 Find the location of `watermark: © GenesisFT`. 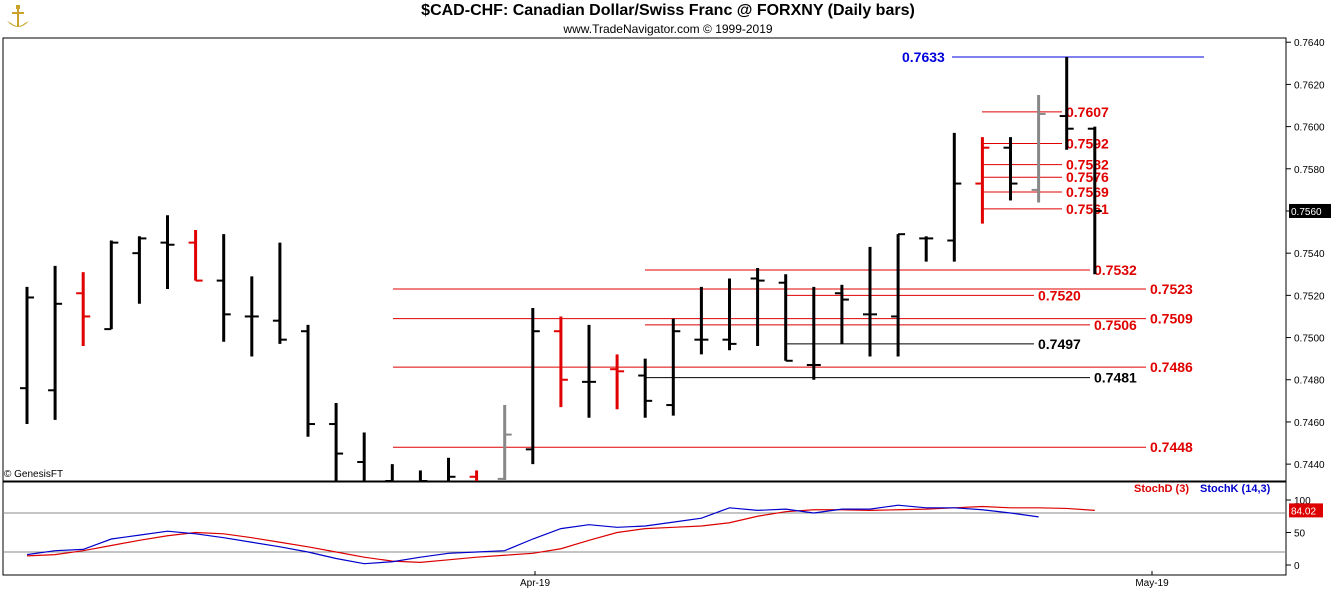

watermark: © GenesisFT is located at coordinates (34, 474).